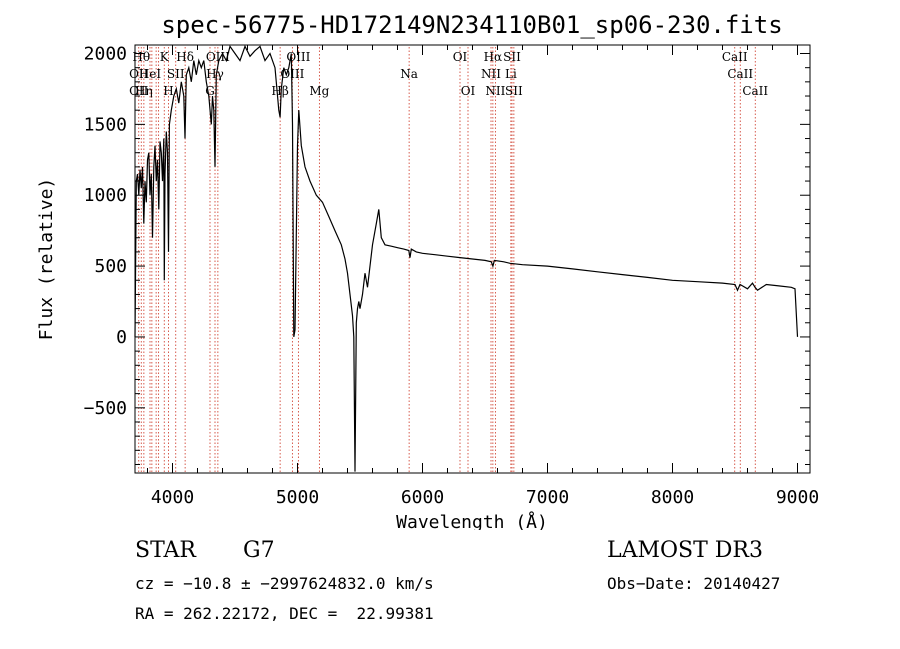 Image resolution: width=900 pixels, height=649 pixels. I want to click on obs-date: Obs−Date: 20140427, so click(694, 583).